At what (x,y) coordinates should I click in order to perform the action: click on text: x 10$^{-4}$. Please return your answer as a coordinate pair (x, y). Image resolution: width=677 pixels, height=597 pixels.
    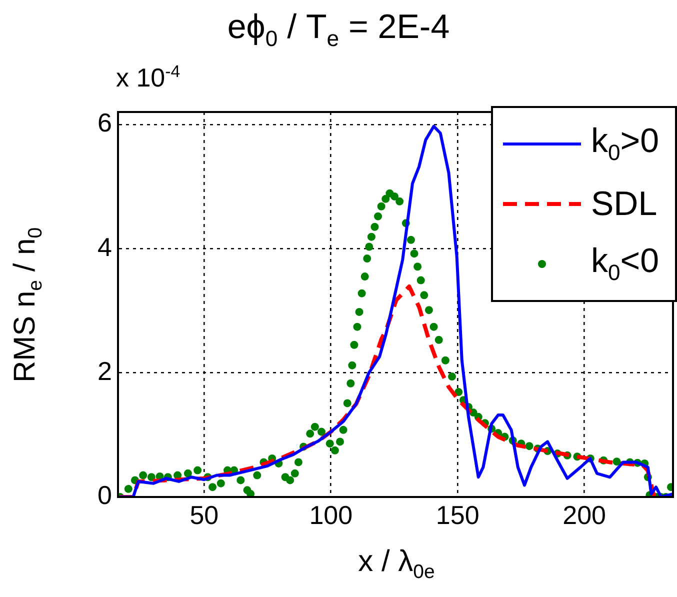
    Looking at the image, I should click on (148, 78).